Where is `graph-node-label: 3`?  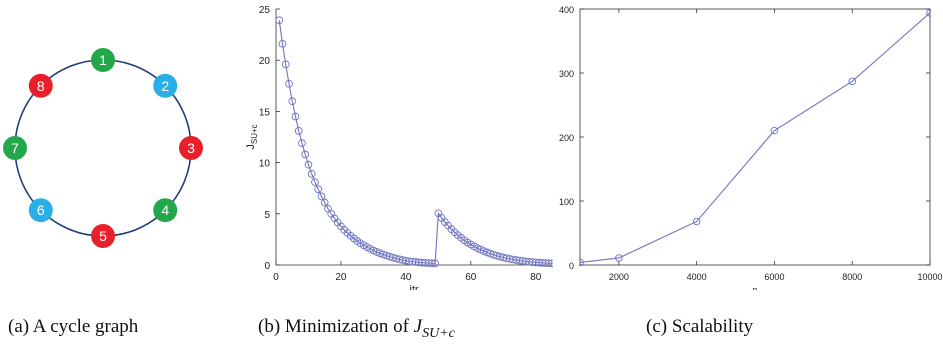
graph-node-label: 3 is located at coordinates (191, 148).